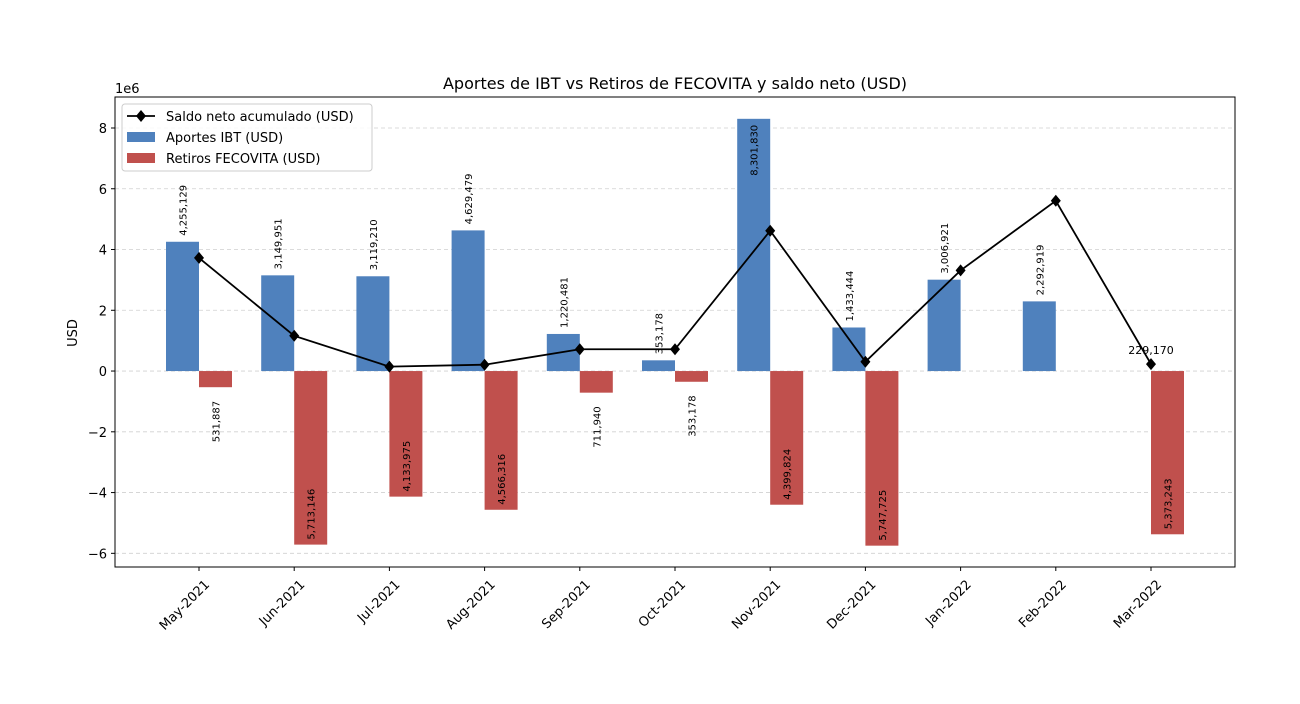 Image resolution: width=1300 pixels, height=704 pixels. Describe the element at coordinates (103, 311) in the screenshot. I see `y-tick-label: 2` at that location.